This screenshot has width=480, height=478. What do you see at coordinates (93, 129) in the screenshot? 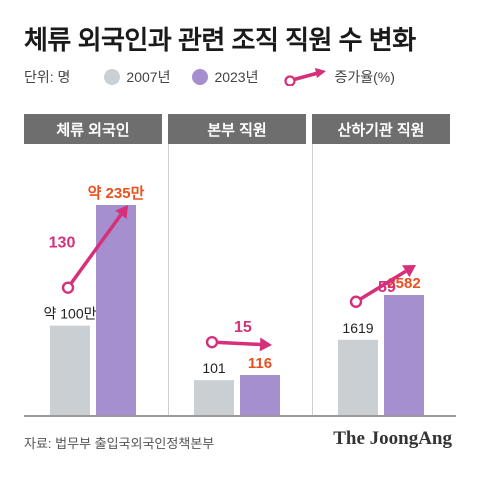
I see `panel-title: 체류 외국인` at bounding box center [93, 129].